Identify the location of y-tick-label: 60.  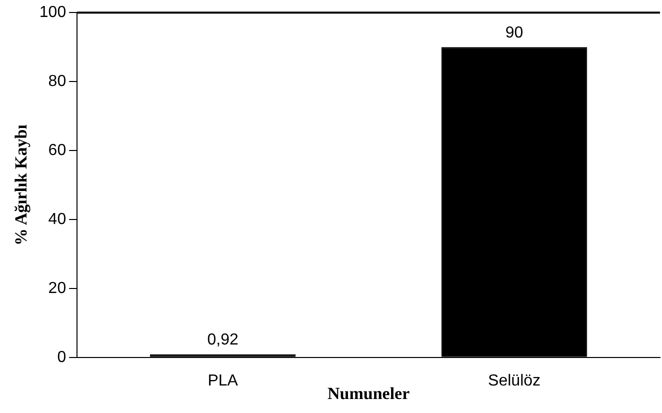
(57, 150).